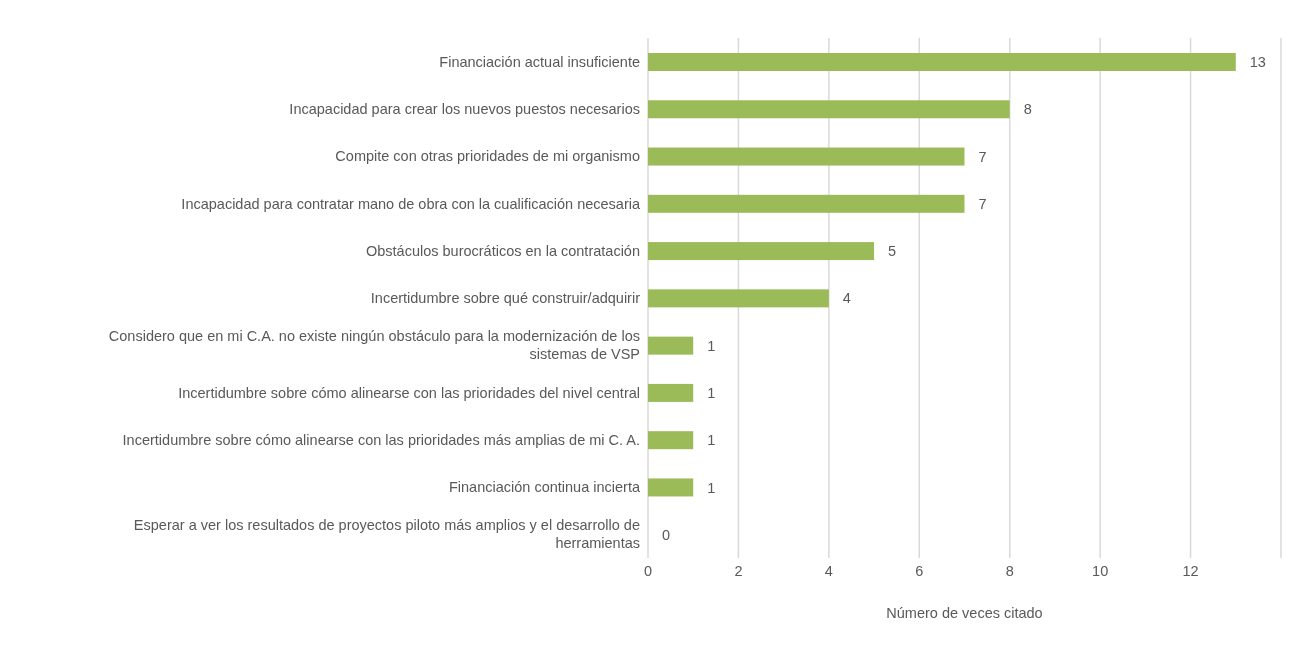 This screenshot has width=1299, height=657. I want to click on y-tick-label: Incertidumbre sobre cómo alinearse con las prioridades del nivel central, so click(409, 392).